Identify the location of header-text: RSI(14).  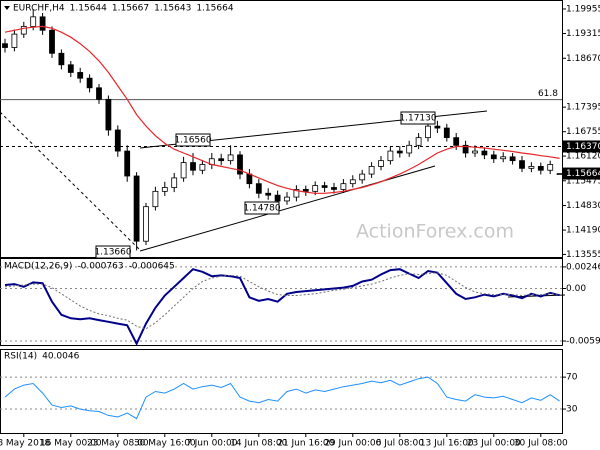
(20, 357).